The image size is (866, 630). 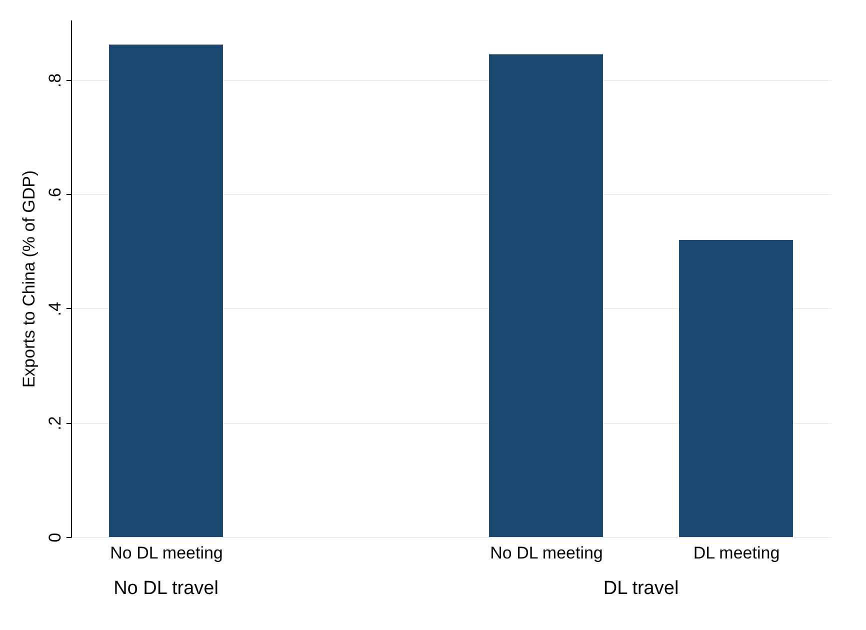 I want to click on x-tick-label: DL meeting, so click(x=736, y=553).